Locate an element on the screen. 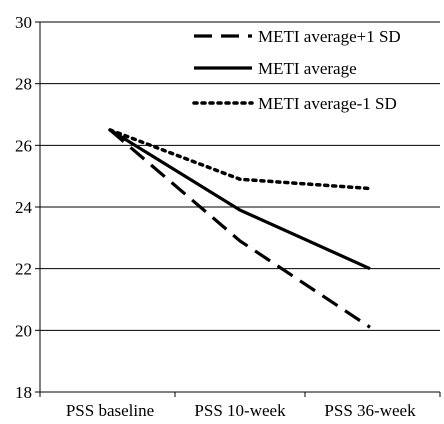 The image size is (444, 424). y-tick-label: 24 is located at coordinates (24, 207).